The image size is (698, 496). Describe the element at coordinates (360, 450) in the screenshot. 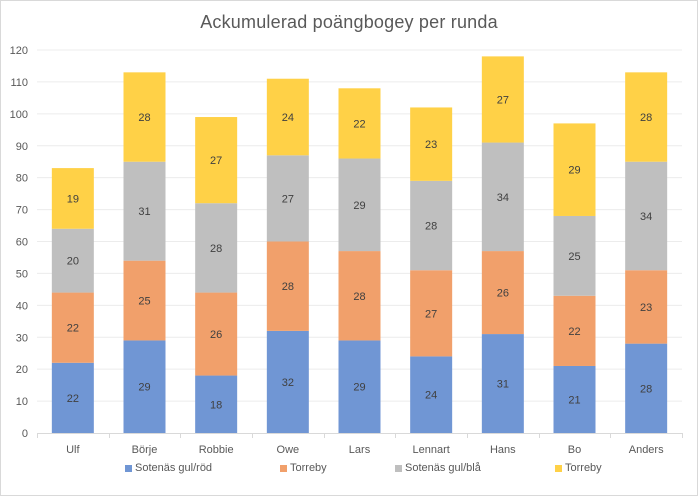

I see `x-tick-label: Lars` at that location.